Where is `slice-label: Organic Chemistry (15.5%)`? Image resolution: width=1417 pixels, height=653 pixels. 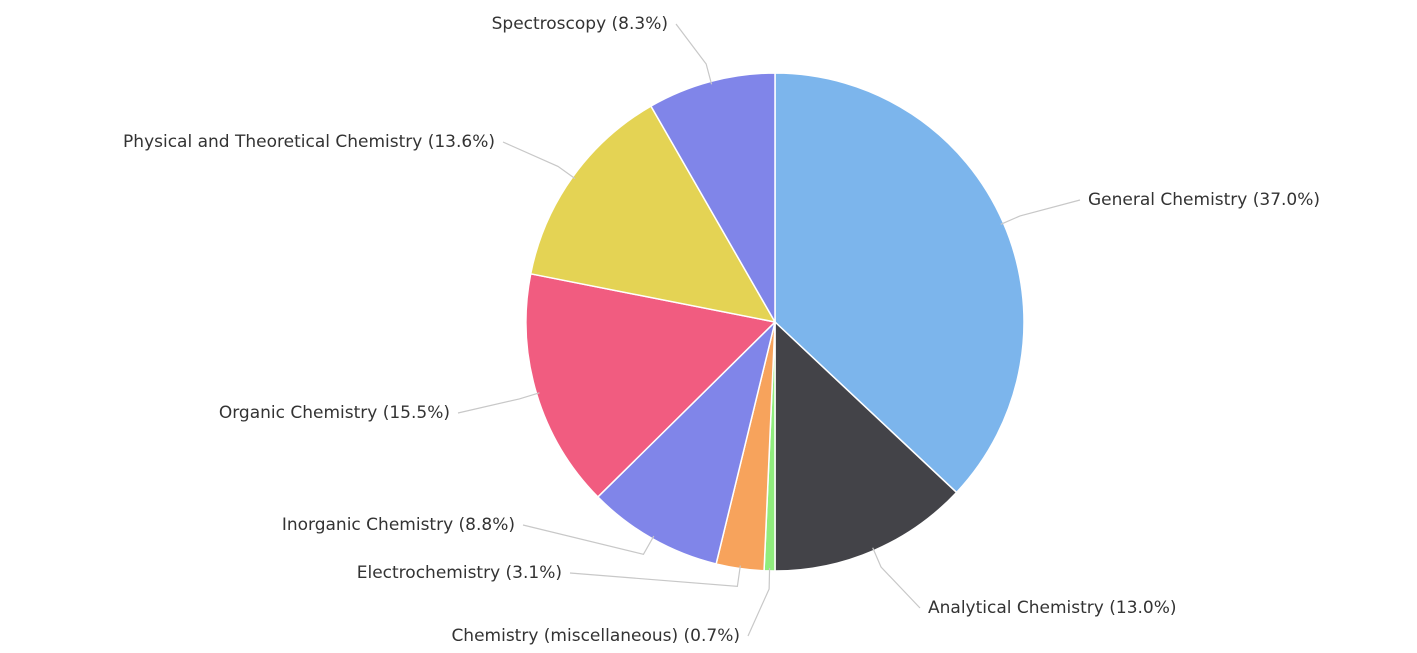 slice-label: Organic Chemistry (15.5%) is located at coordinates (334, 413).